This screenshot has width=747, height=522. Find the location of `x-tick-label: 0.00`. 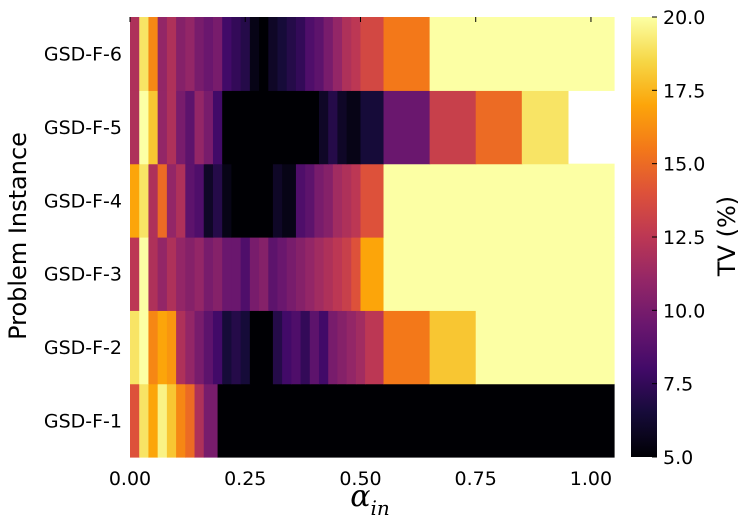

x-tick-label: 0.00 is located at coordinates (130, 479).